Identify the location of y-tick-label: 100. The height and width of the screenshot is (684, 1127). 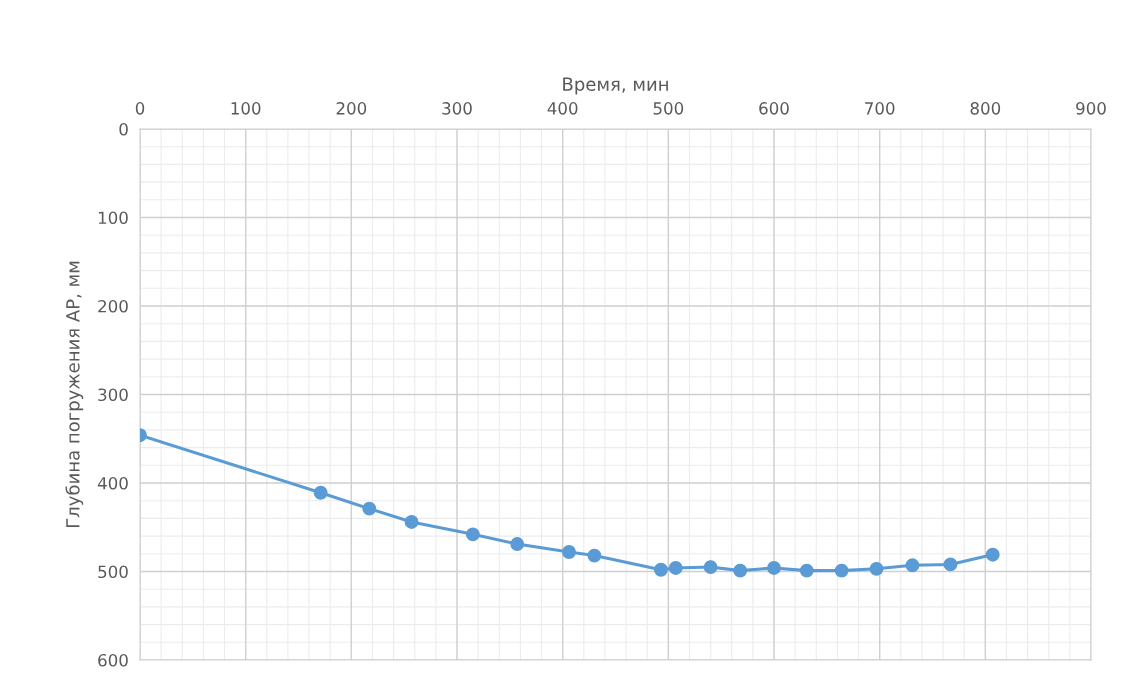
(113, 218).